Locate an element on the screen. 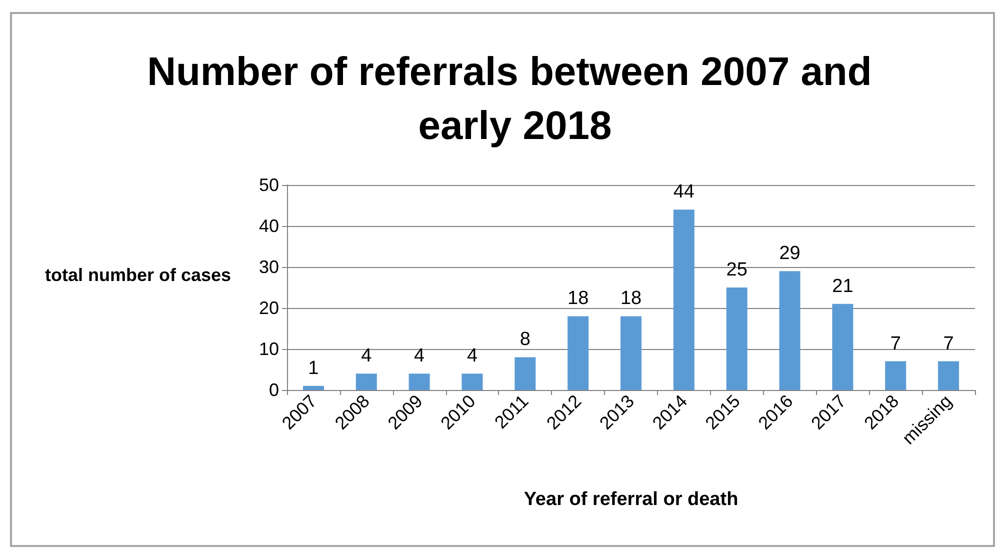  y-tick-label: 0 is located at coordinates (273, 390).